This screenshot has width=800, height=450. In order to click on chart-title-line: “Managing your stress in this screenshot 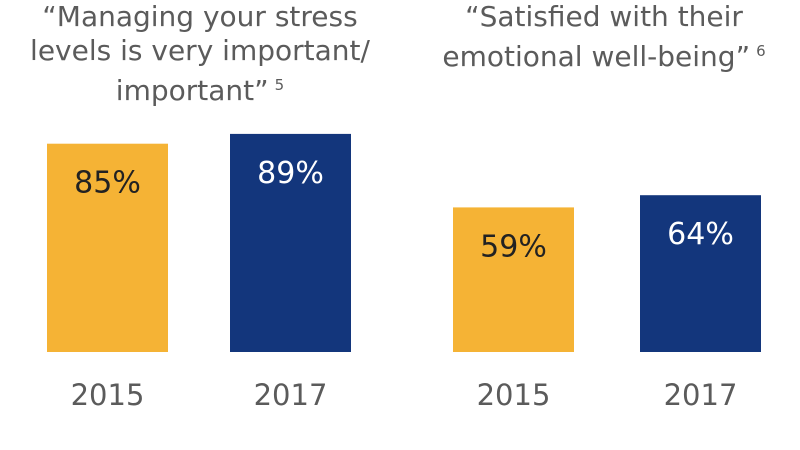, I will do `click(200, 16)`.